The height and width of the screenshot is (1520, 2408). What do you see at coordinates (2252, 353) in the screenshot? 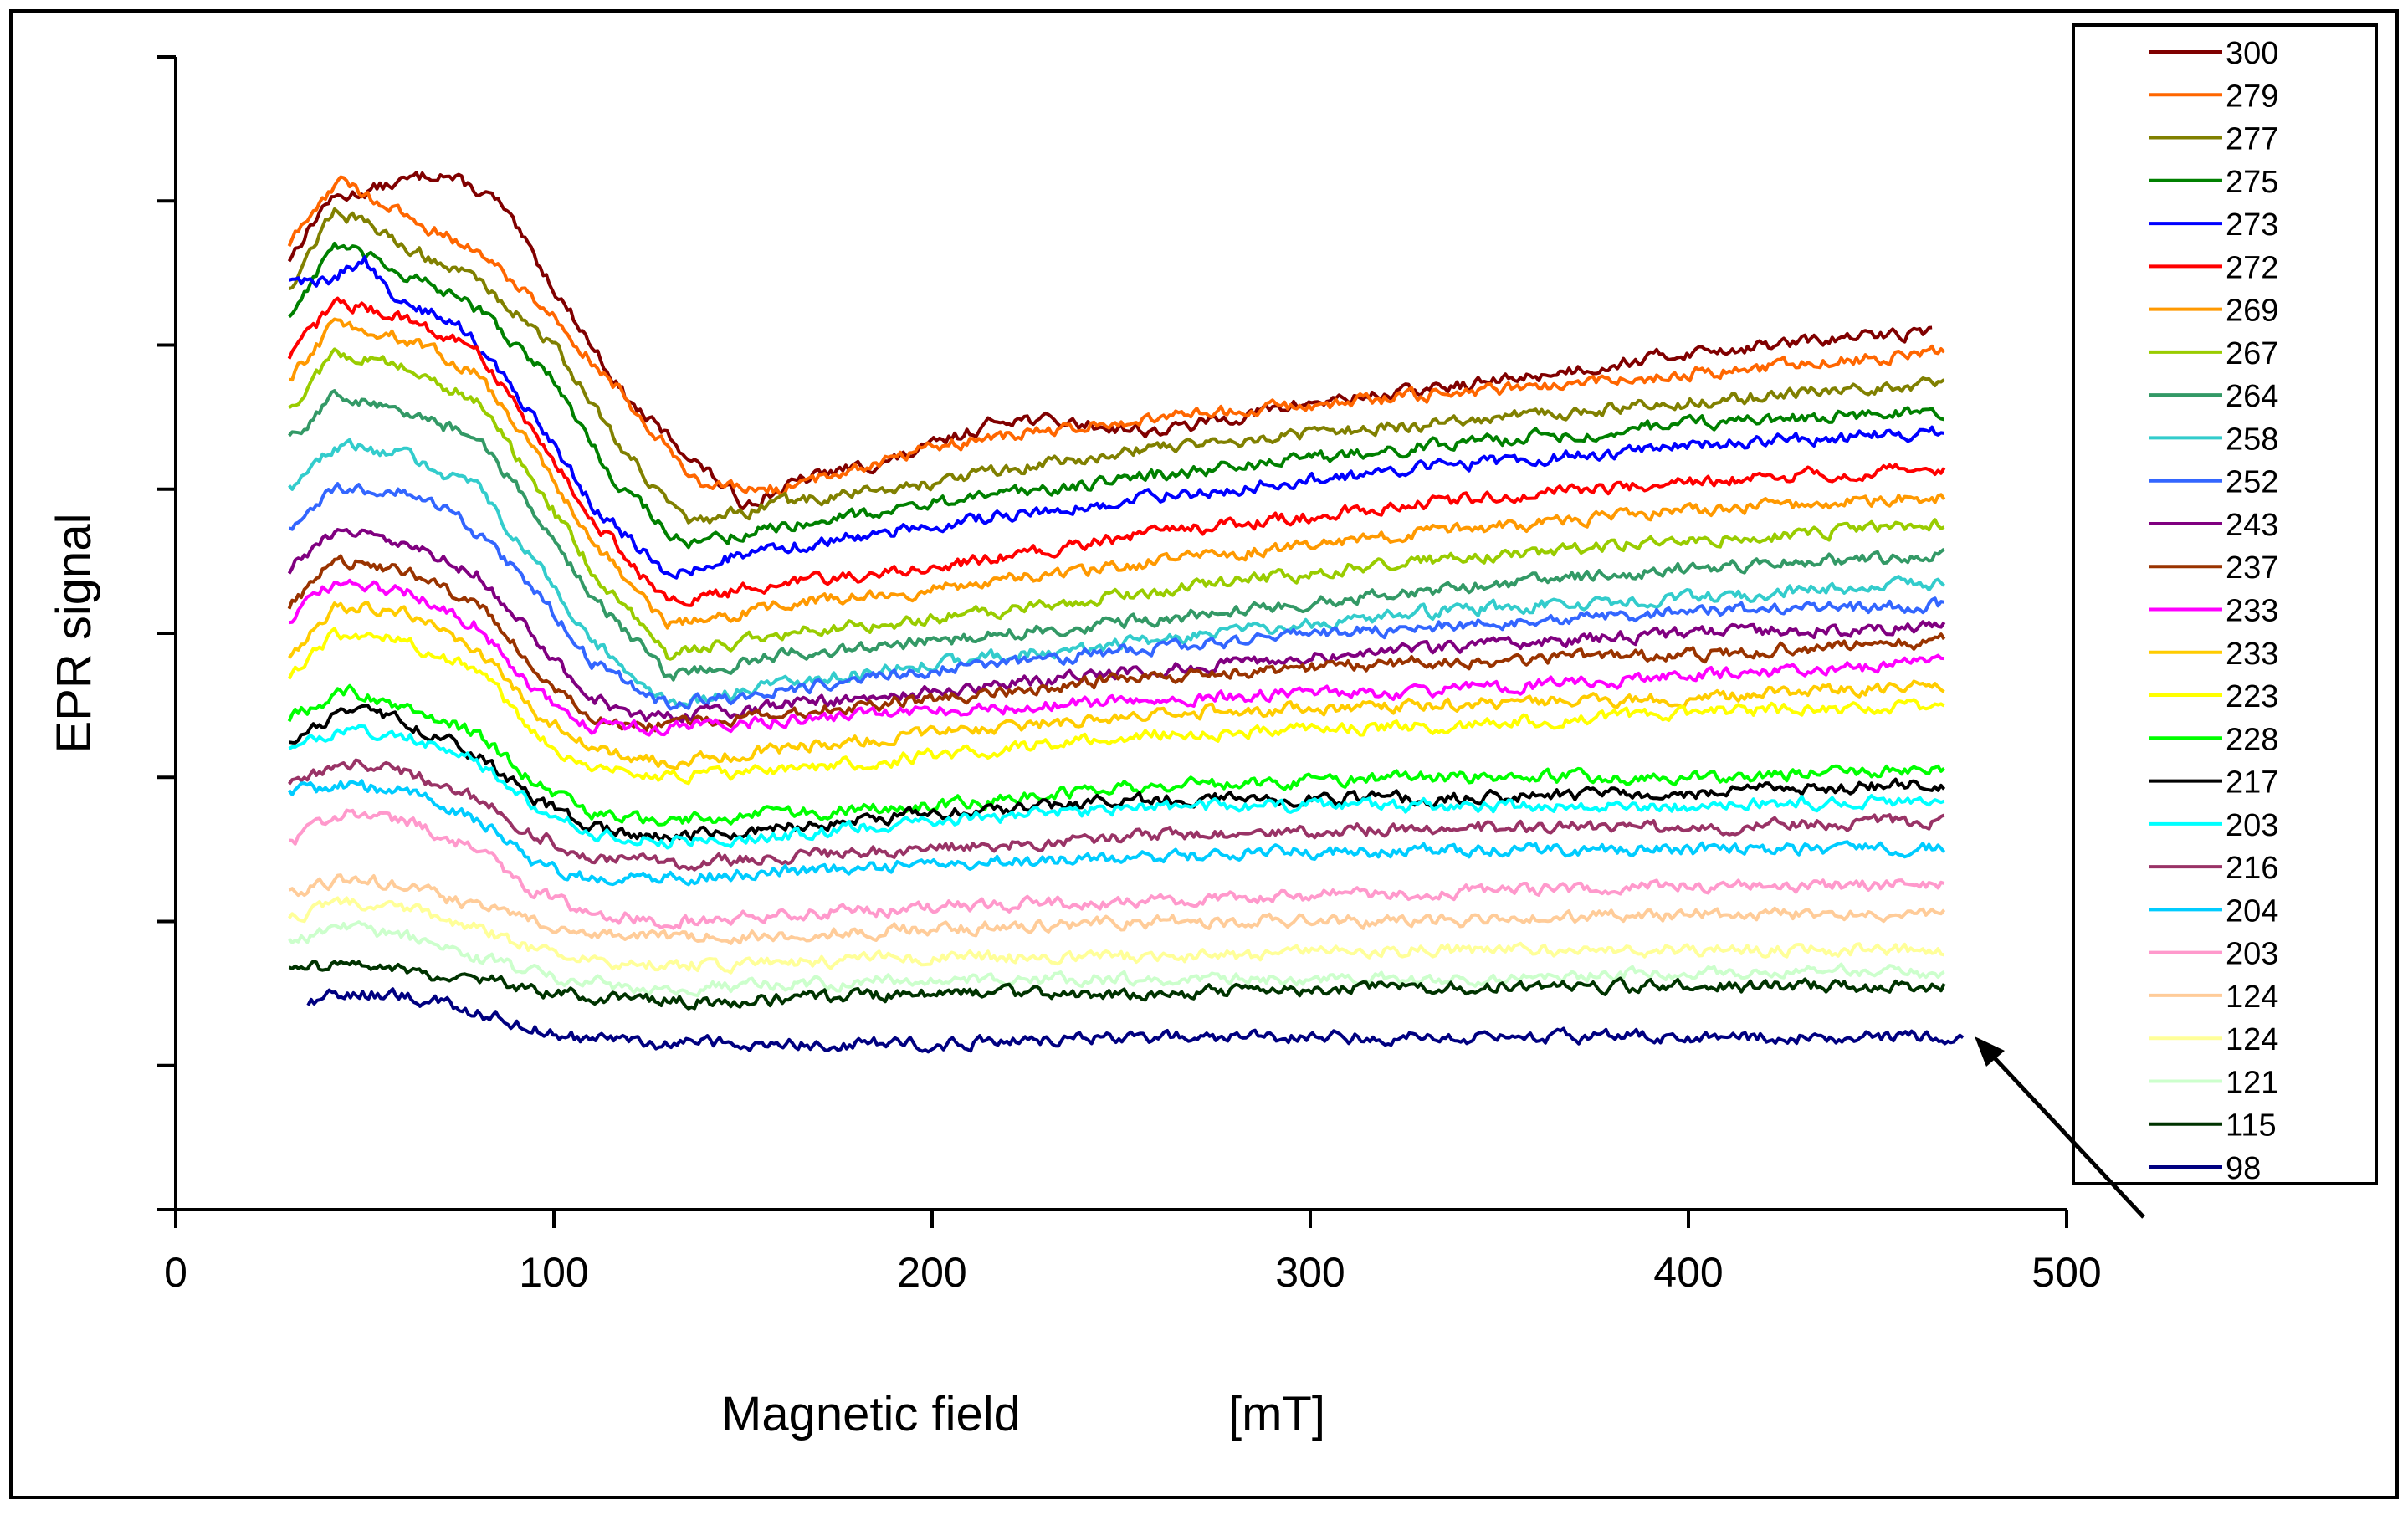
I see `legend-label: 267` at bounding box center [2252, 353].